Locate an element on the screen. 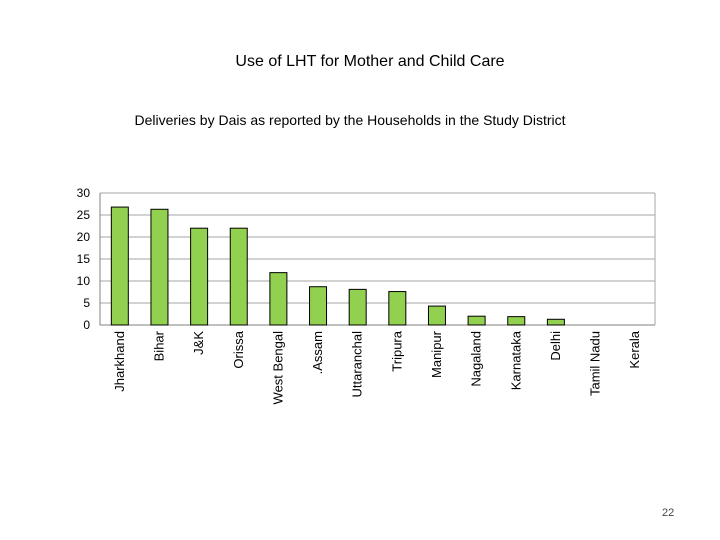  y-tick-label: 5 is located at coordinates (86, 303).